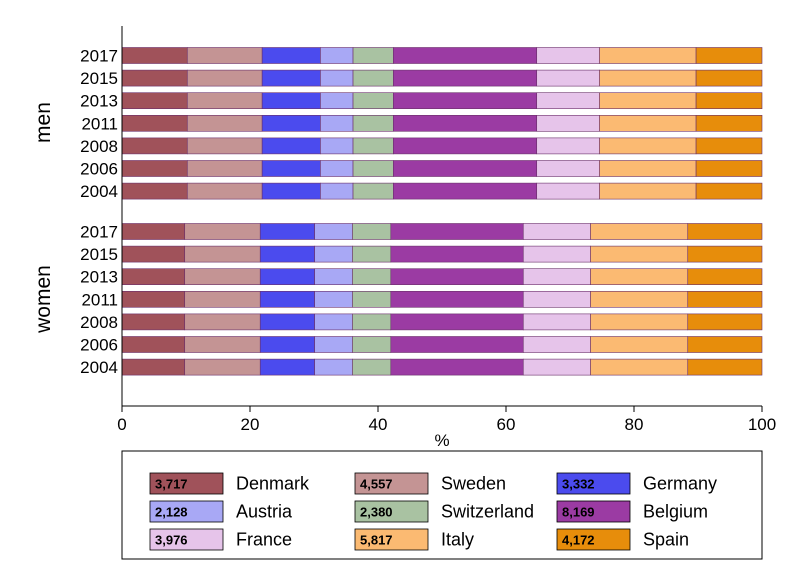  I want to click on bar-segment-men-2017-italy, so click(648, 55).